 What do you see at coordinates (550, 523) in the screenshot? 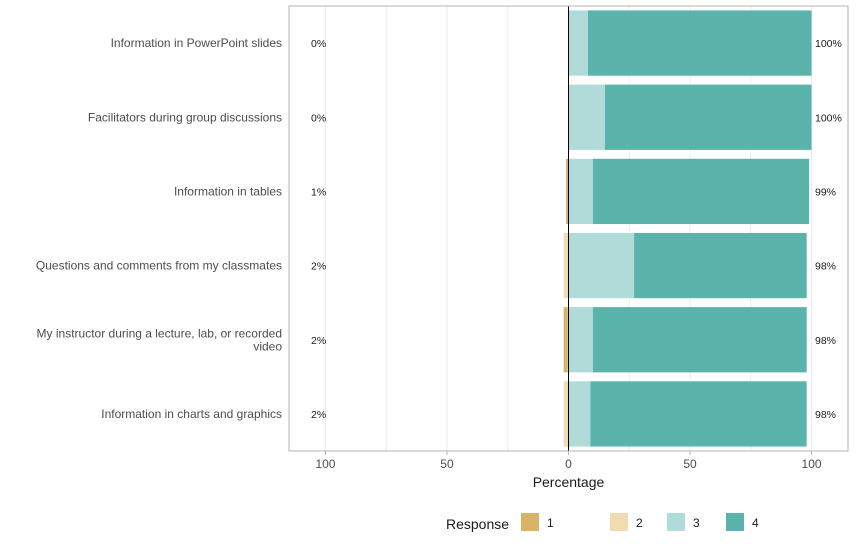
I see `legend-label-1: 1` at bounding box center [550, 523].